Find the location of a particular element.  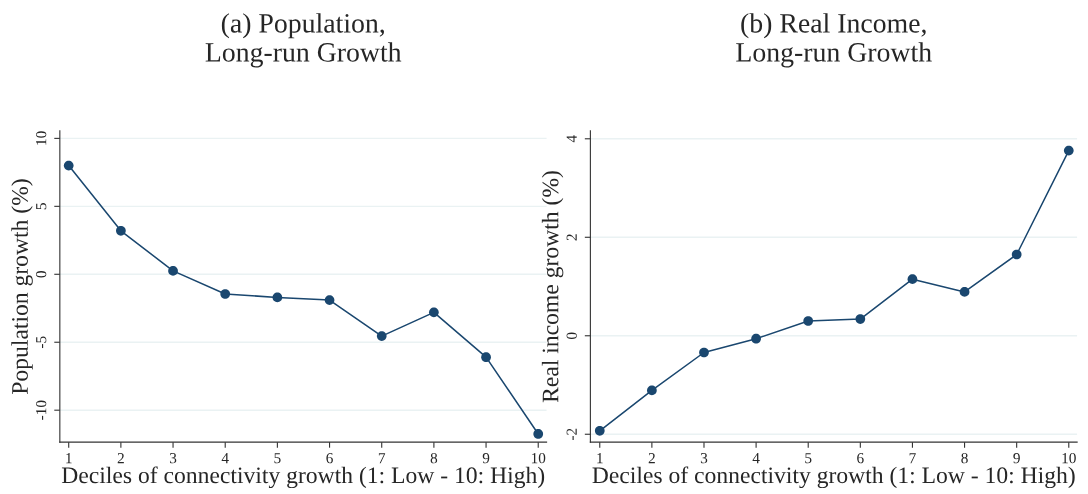

y-axis-title: Population growth (%) is located at coordinates (22, 287).